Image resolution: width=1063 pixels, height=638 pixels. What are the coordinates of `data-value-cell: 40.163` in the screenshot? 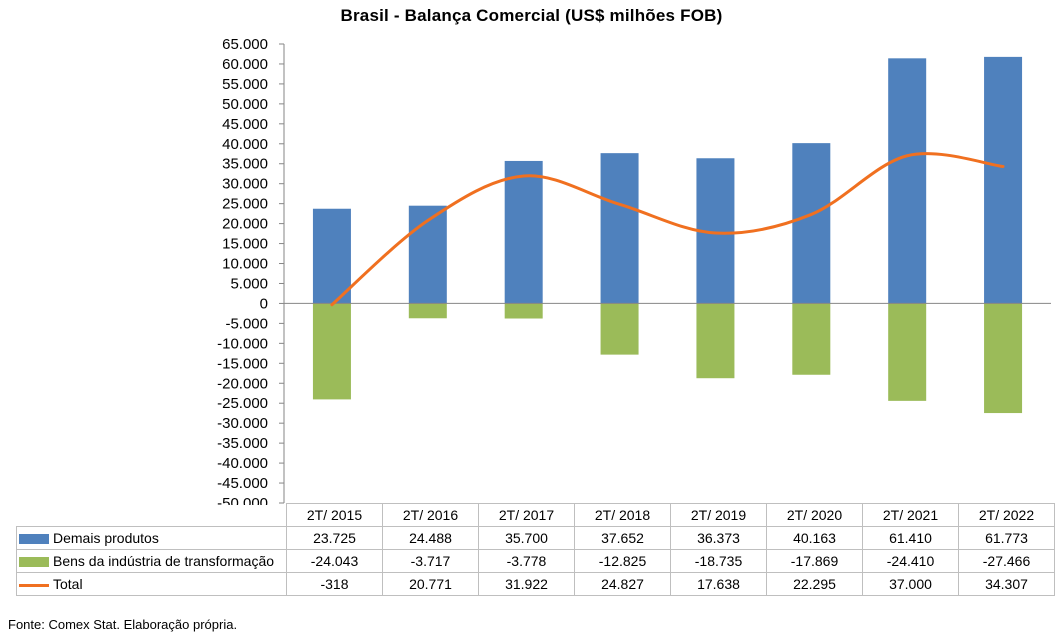 It's located at (814, 538).